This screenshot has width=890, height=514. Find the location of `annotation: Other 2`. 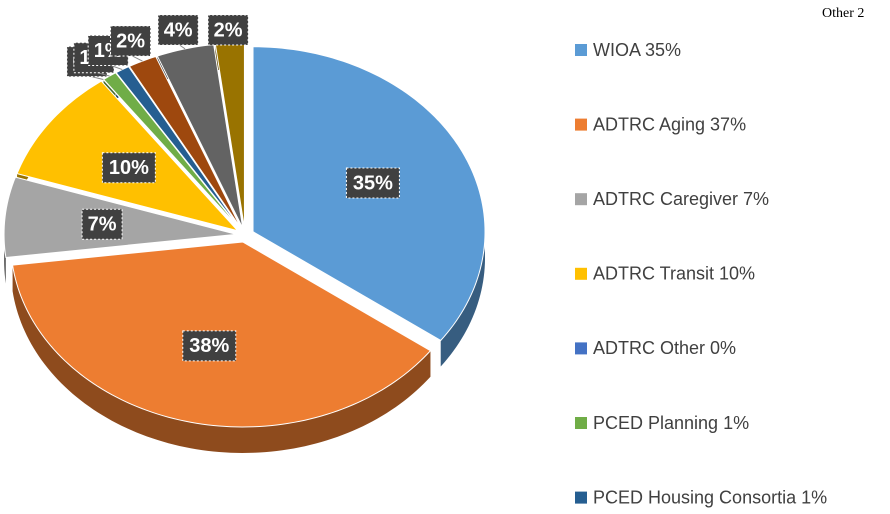

annotation: Other 2 is located at coordinates (843, 13).